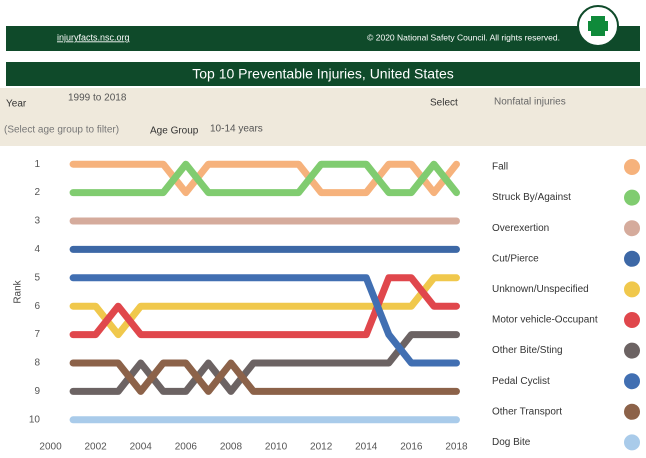  Describe the element at coordinates (323, 38) in the screenshot. I see `header-bar` at that location.